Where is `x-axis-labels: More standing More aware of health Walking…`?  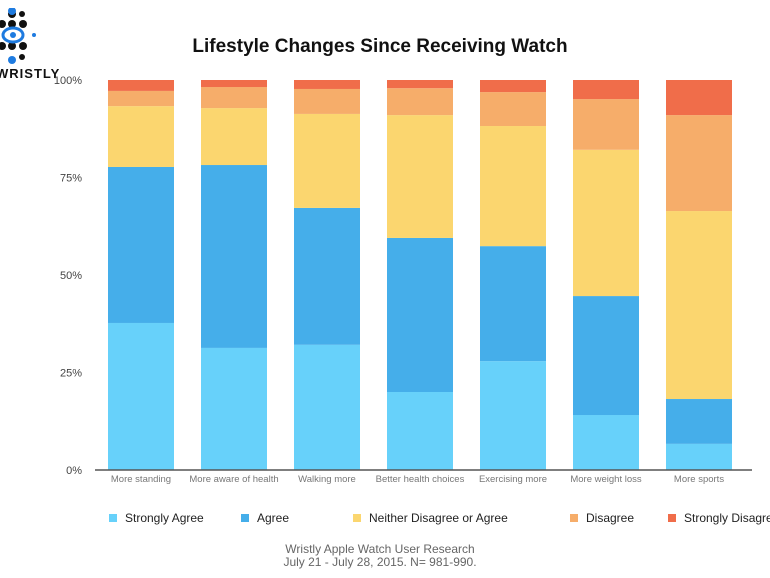
x-axis-labels: More standing More aware of health Walking… is located at coordinates (417, 479).